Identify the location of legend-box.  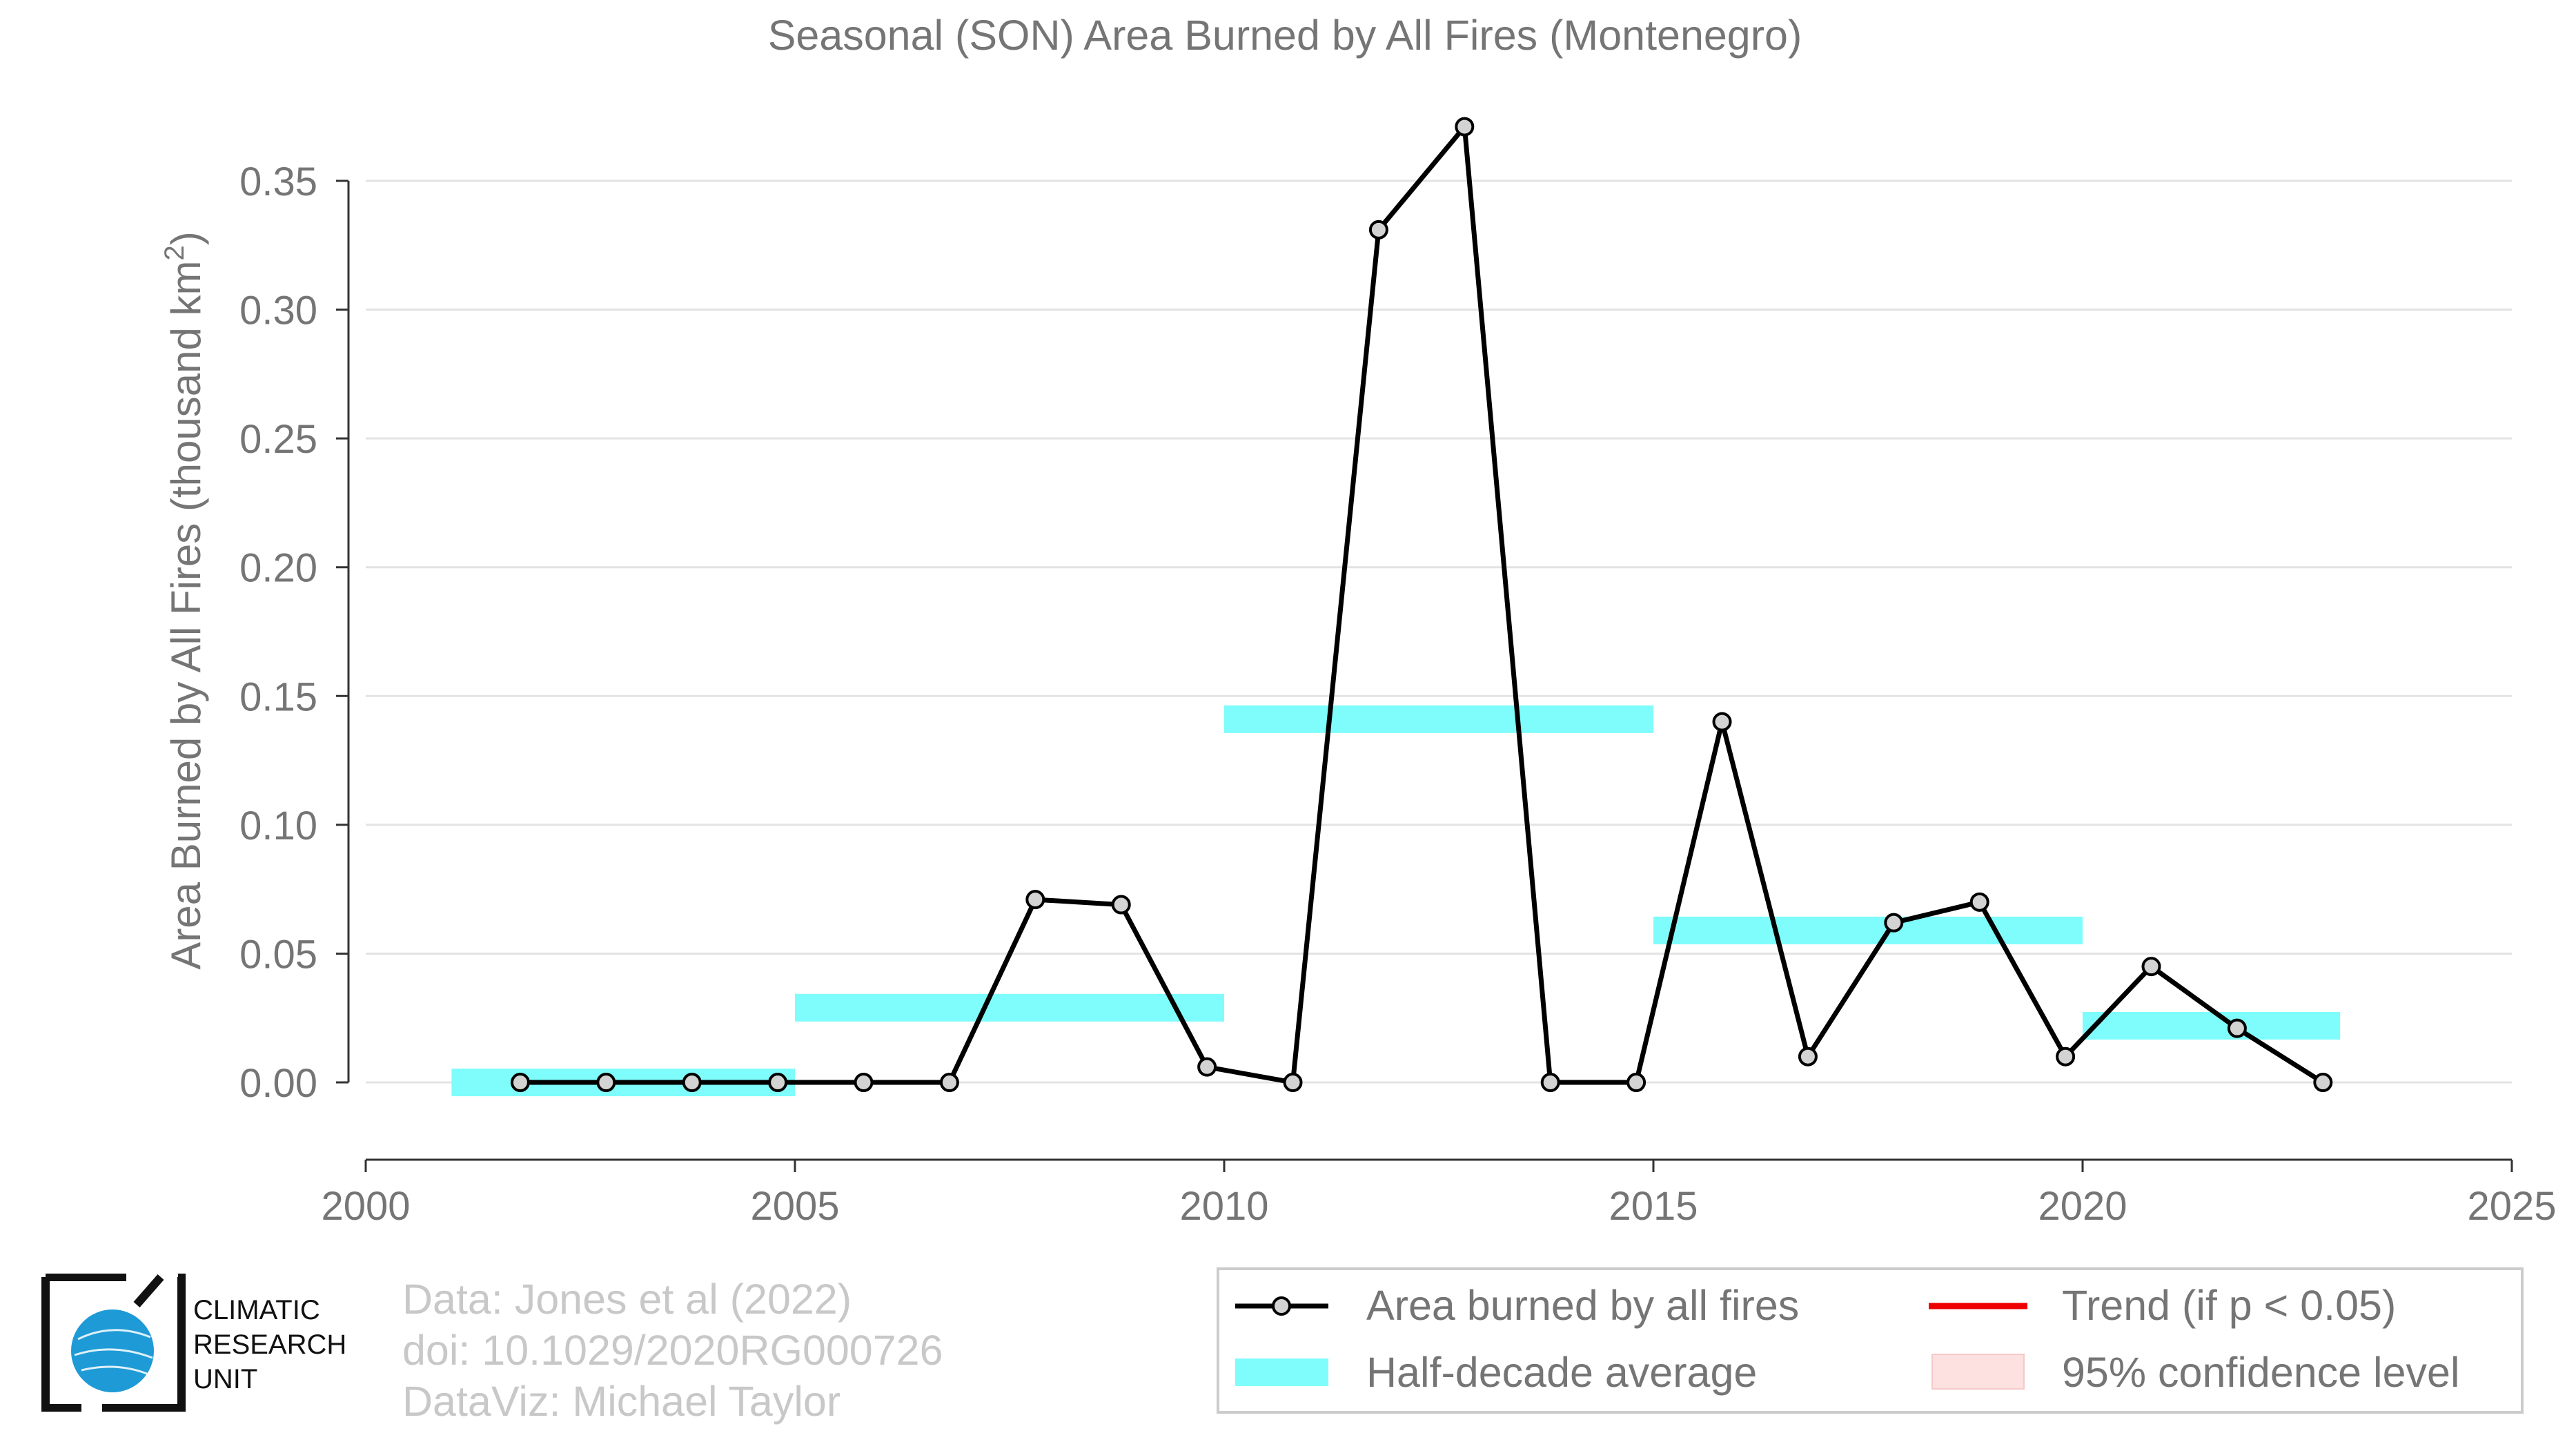
(1870, 1341).